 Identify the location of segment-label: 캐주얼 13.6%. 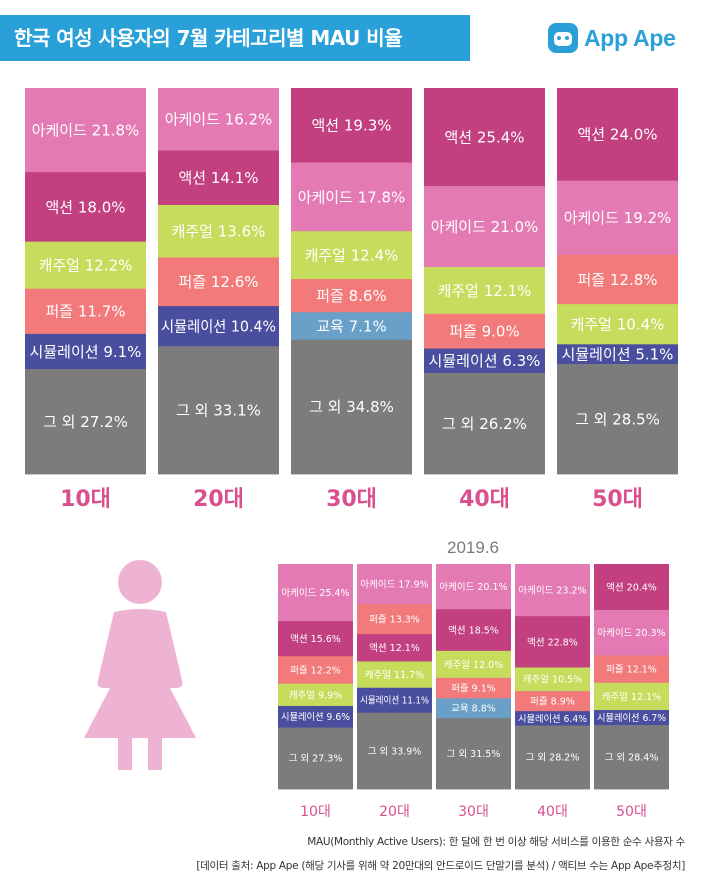
(219, 232).